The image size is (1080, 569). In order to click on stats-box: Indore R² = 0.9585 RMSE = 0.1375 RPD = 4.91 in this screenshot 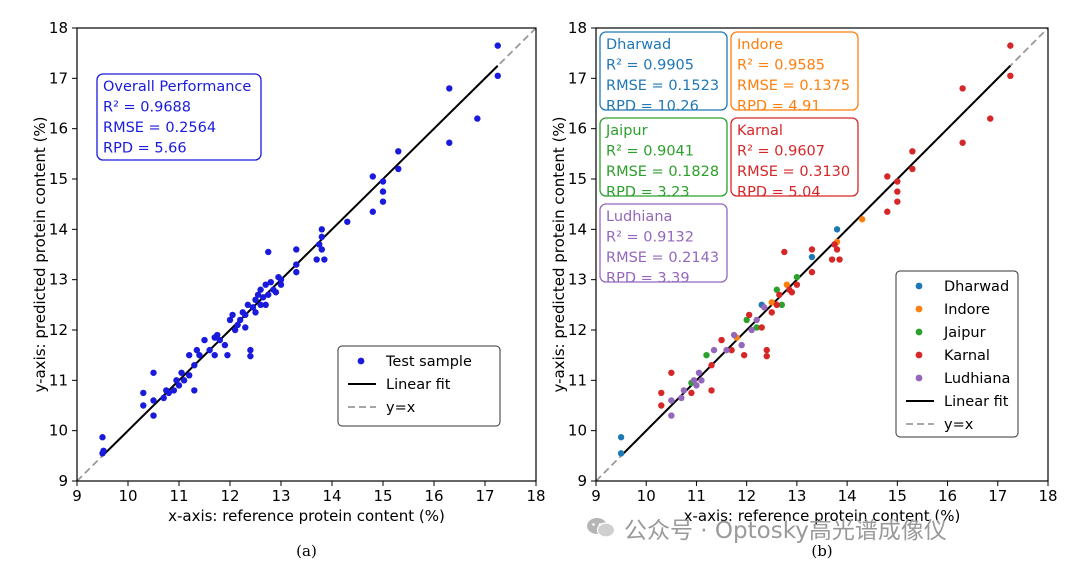, I will do `click(794, 73)`.